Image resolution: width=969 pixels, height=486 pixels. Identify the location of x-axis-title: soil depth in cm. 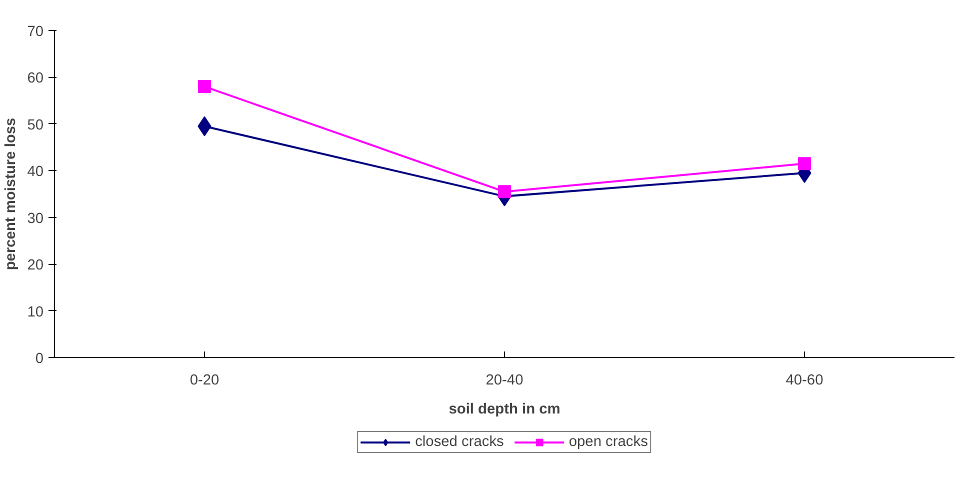
(504, 410).